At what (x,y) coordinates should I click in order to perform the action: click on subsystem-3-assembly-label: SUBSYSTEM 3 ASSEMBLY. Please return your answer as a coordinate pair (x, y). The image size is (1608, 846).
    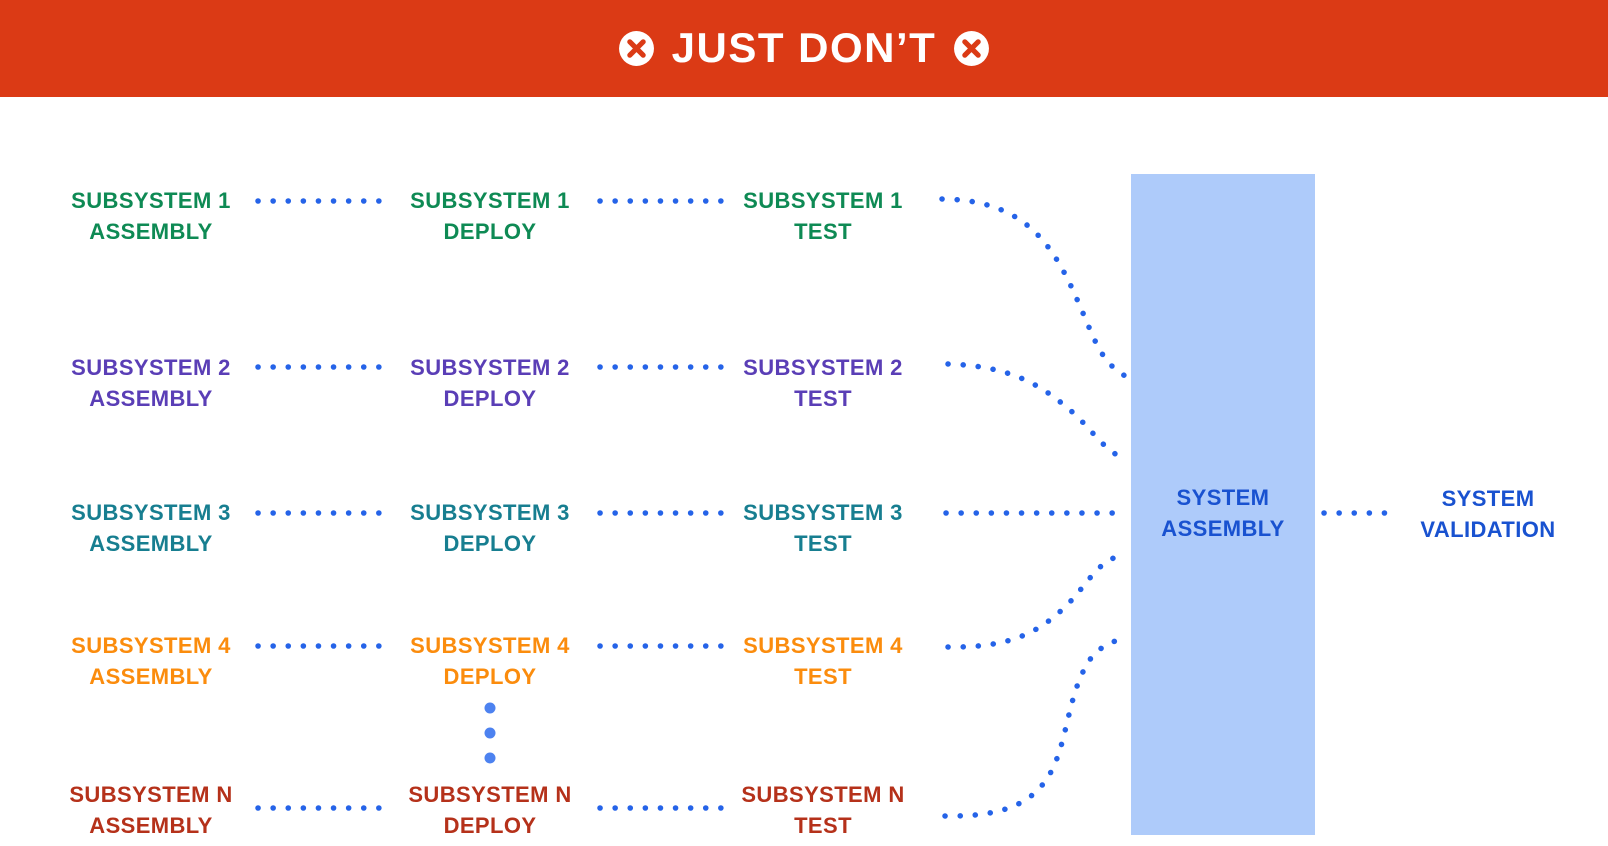
    Looking at the image, I should click on (151, 528).